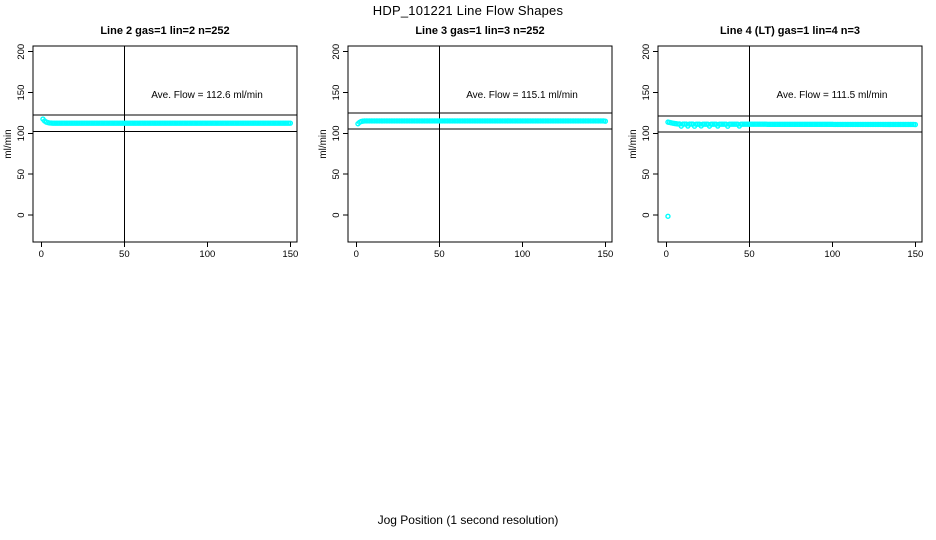  I want to click on shared-x-axis-label: Jog Position (1 second resolution), so click(468, 520).